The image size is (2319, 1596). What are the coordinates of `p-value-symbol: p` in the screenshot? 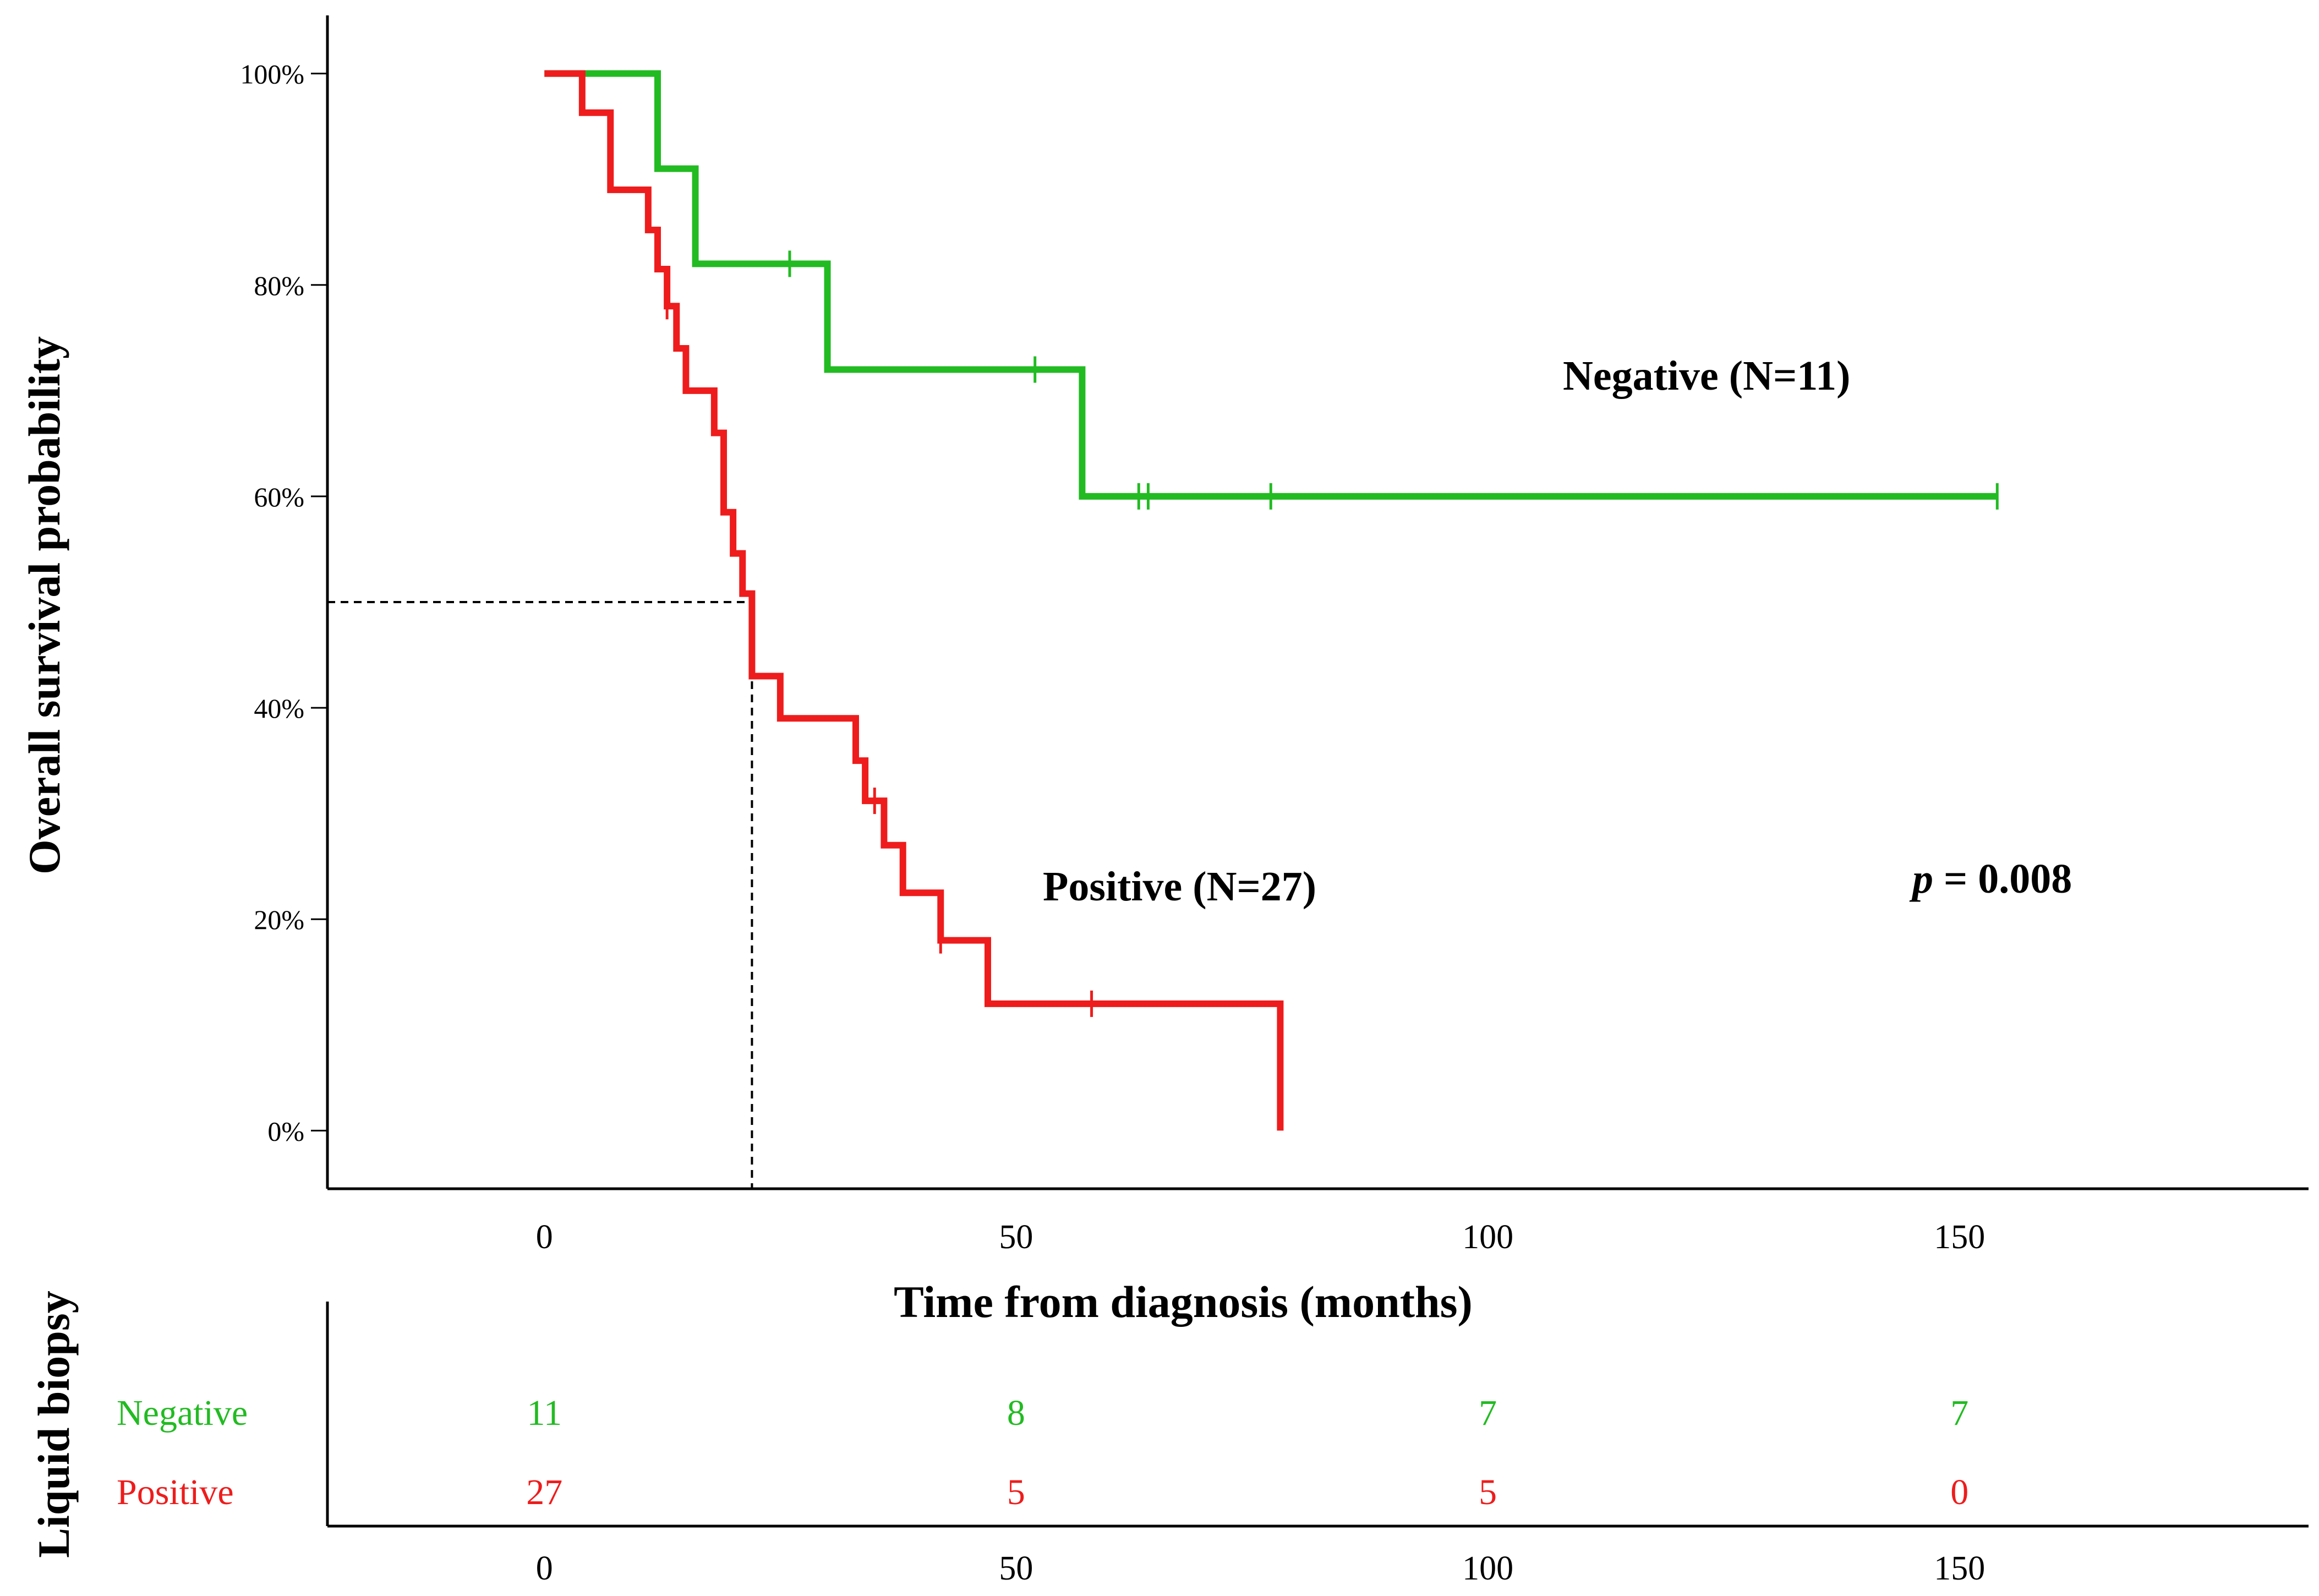 It's located at (1921, 879).